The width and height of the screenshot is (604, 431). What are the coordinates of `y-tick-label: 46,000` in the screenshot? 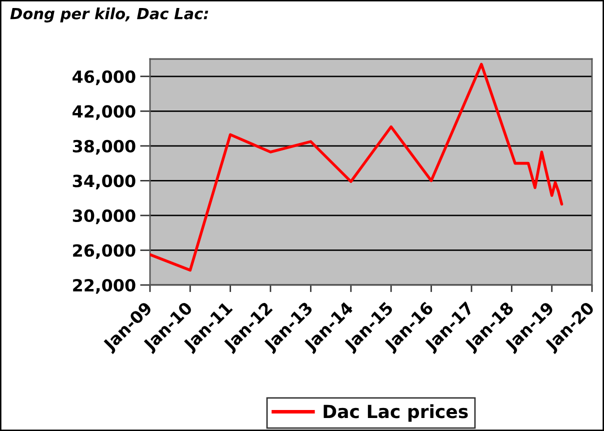 It's located at (104, 78).